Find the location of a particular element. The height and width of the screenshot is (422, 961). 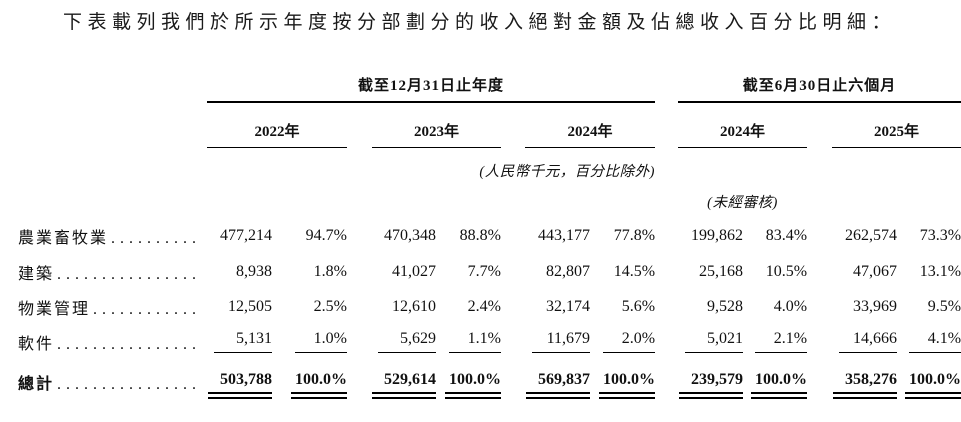

year-header-2023: 2023年 is located at coordinates (436, 125).